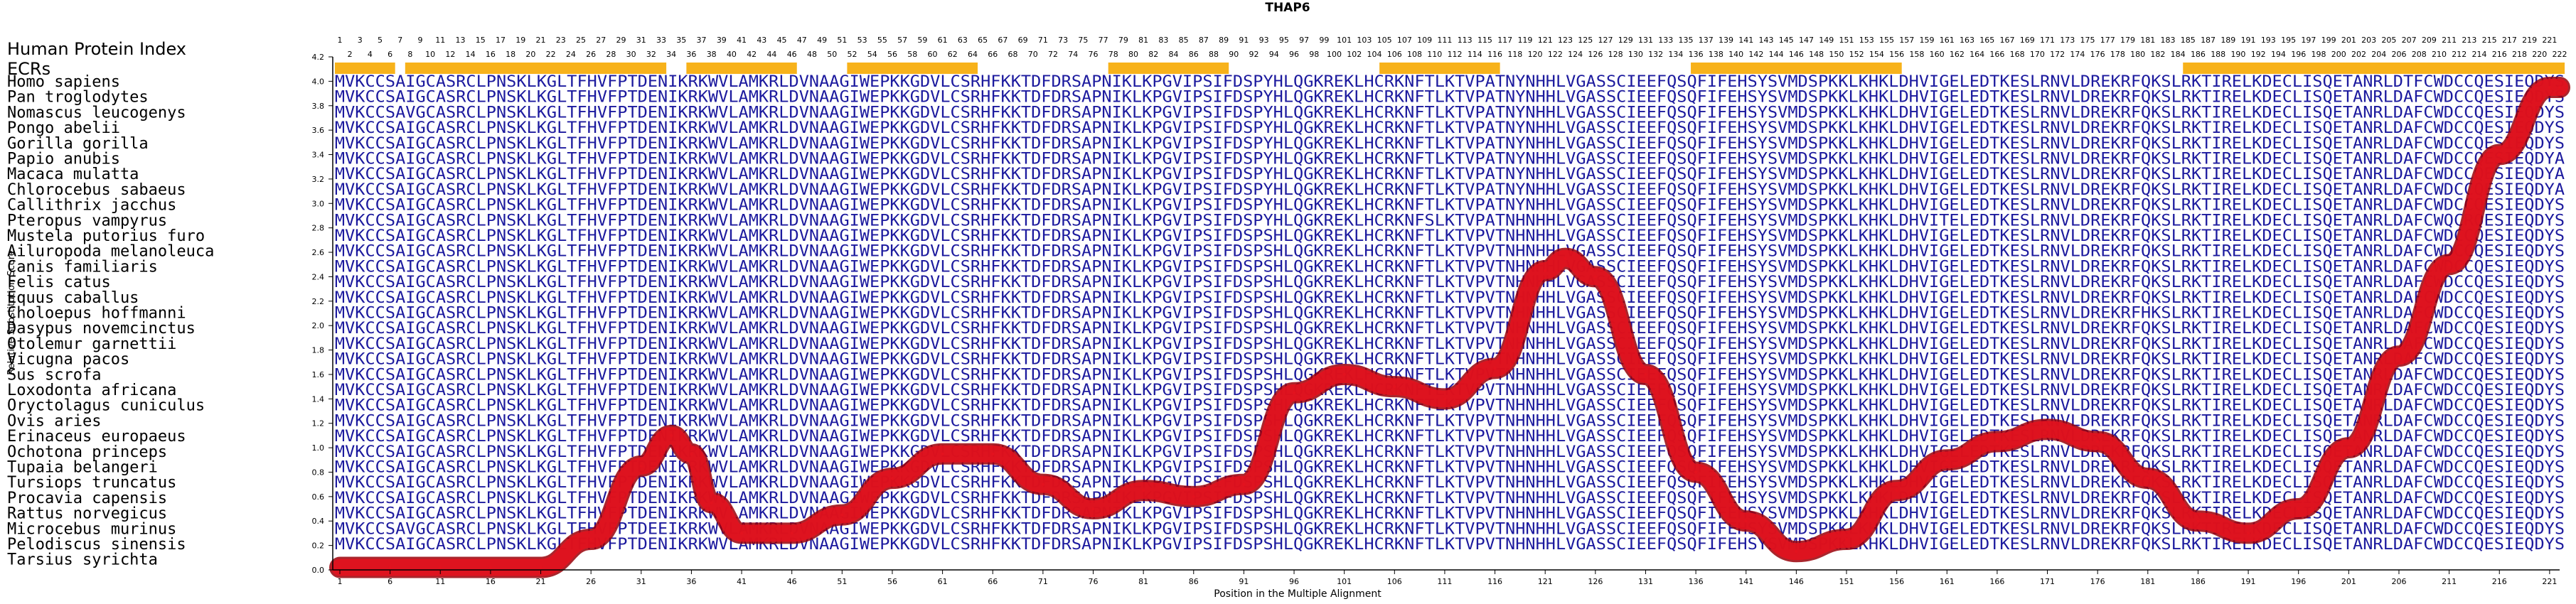  Describe the element at coordinates (1866, 40) in the screenshot. I see `index-number: 153` at that location.